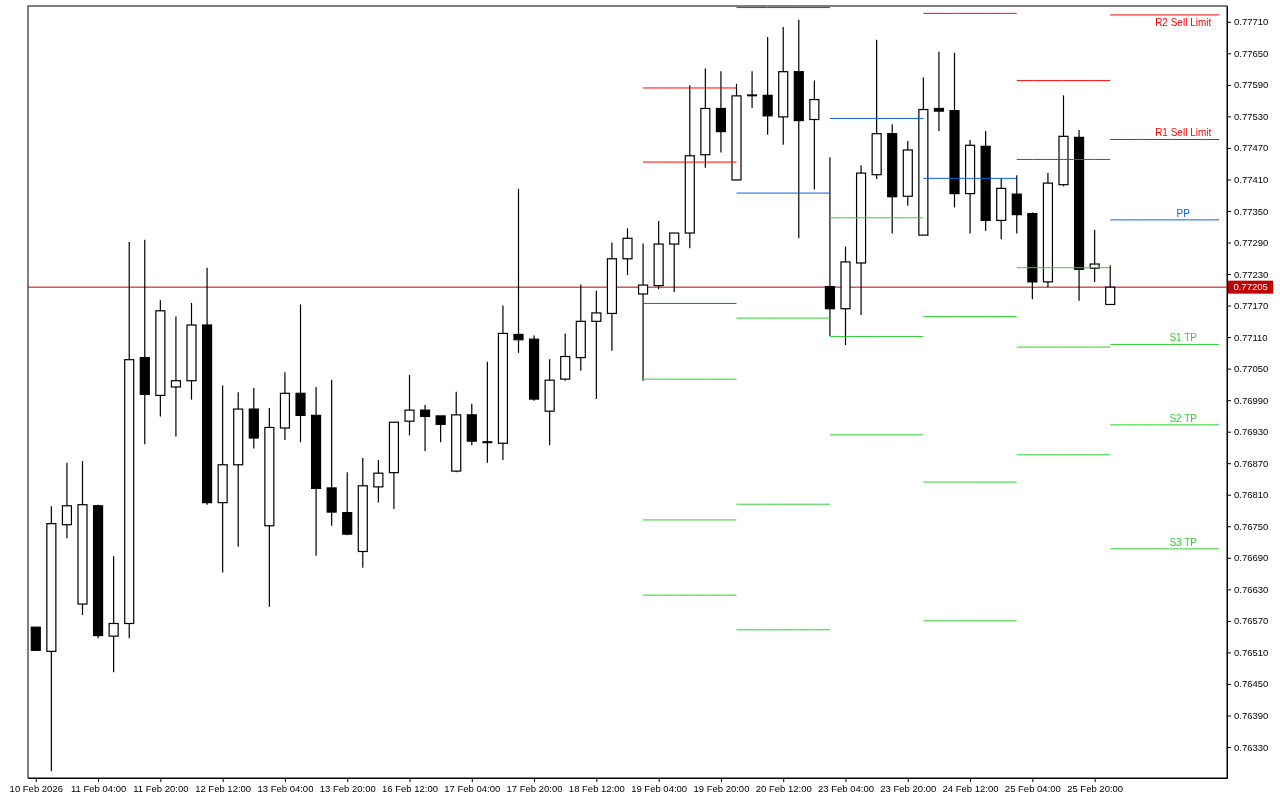 The image size is (1280, 800). I want to click on y-tick-label: 0.76930, so click(1251, 432).